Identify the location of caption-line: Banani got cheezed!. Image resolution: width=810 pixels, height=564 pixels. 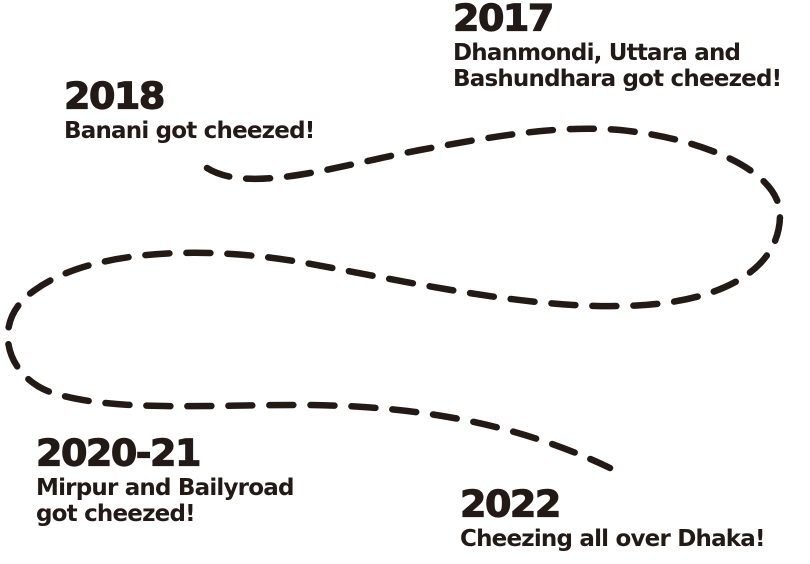
(189, 131).